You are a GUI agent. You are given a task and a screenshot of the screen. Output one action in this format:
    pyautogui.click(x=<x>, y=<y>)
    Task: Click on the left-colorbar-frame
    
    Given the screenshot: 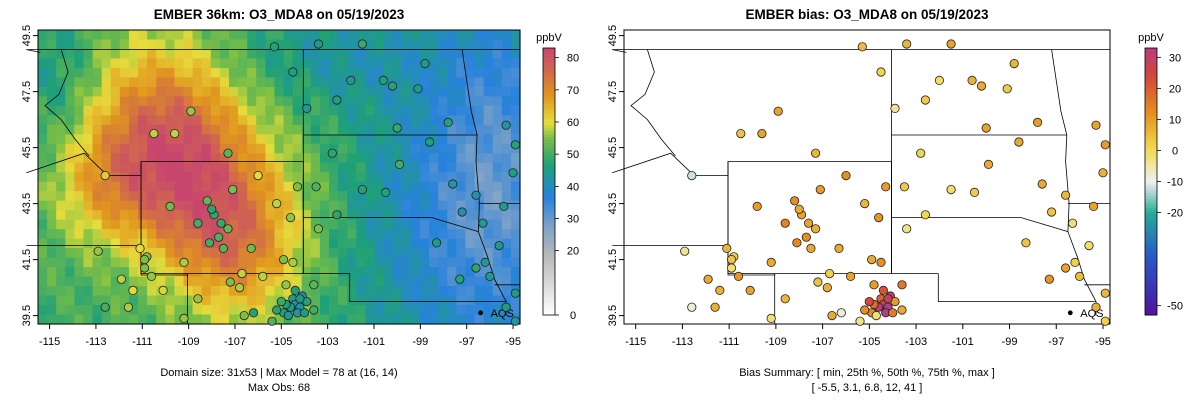 What is the action you would take?
    pyautogui.click(x=549, y=181)
    